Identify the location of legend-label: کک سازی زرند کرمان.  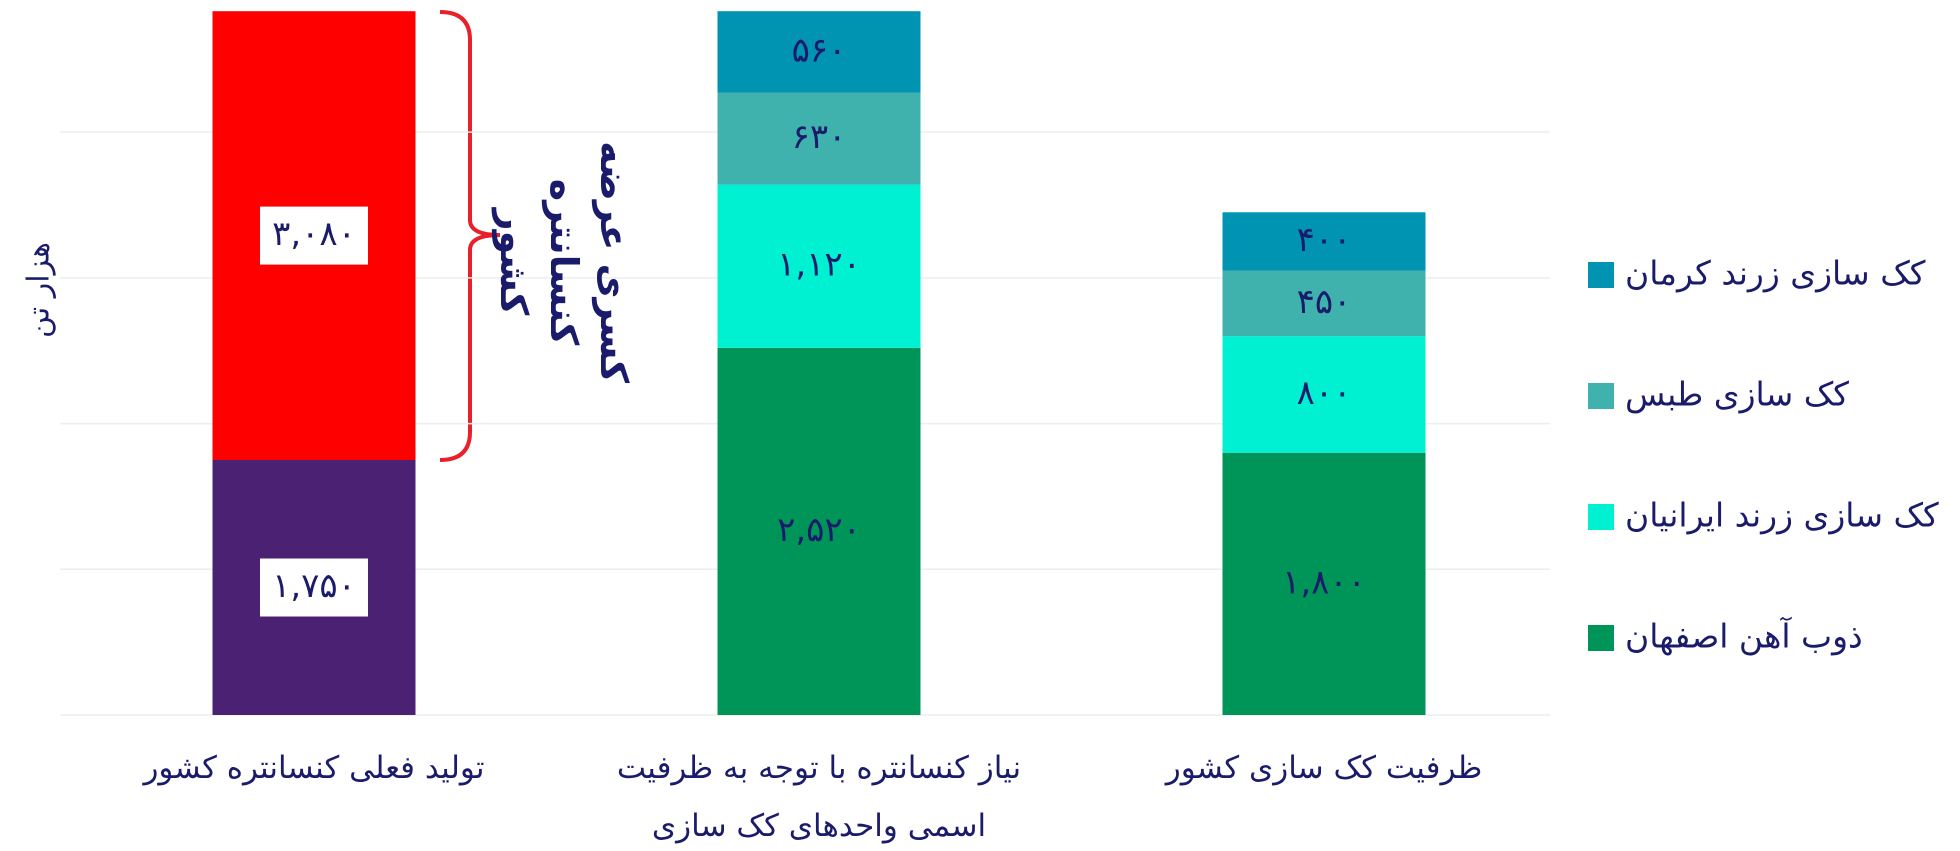
(1775, 273).